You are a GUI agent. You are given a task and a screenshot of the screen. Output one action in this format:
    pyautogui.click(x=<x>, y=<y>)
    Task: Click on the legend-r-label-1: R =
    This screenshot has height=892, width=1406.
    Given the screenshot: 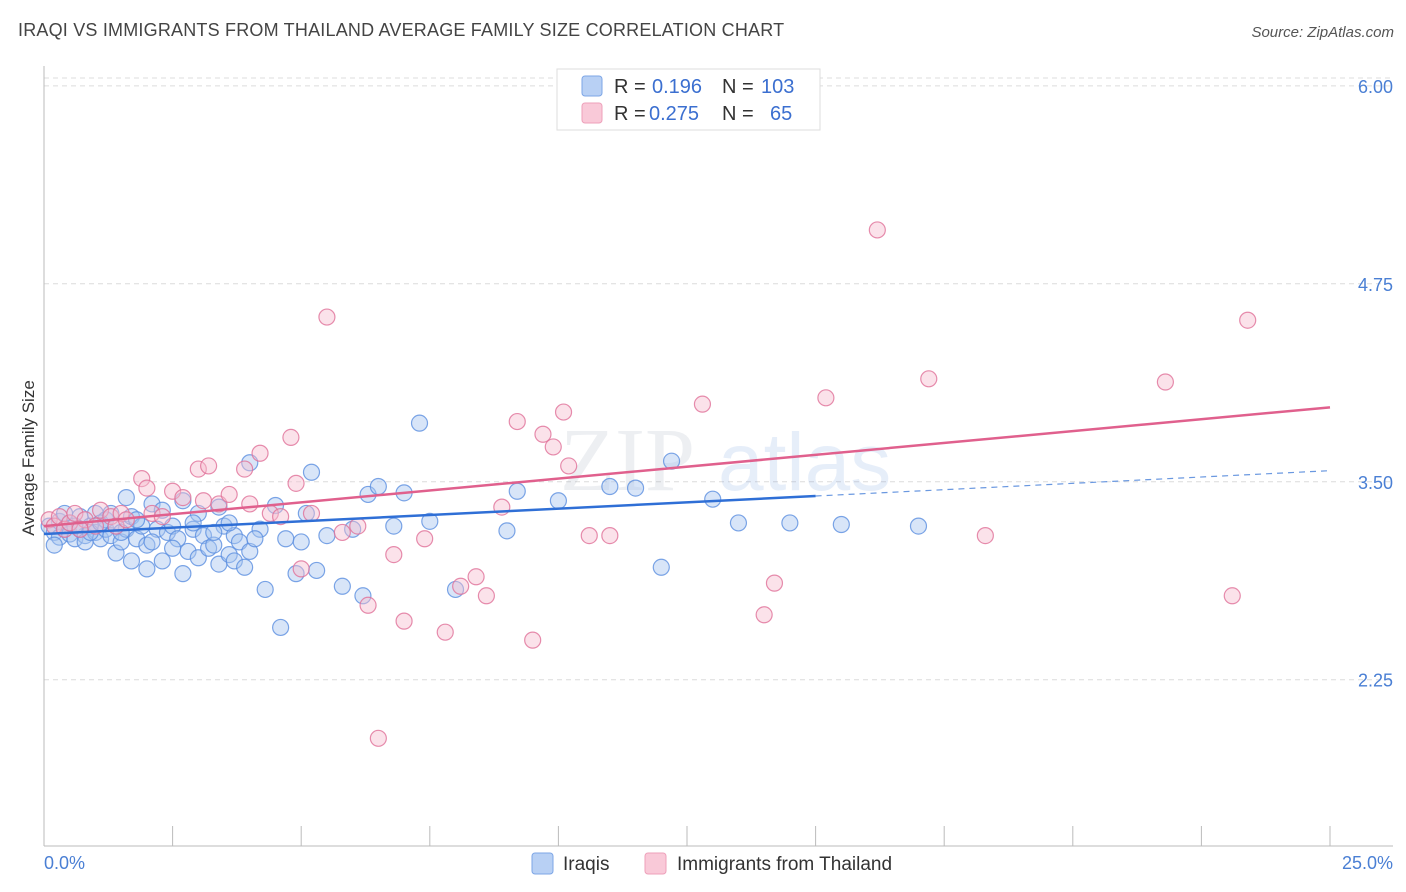 What is the action you would take?
    pyautogui.click(x=630, y=87)
    